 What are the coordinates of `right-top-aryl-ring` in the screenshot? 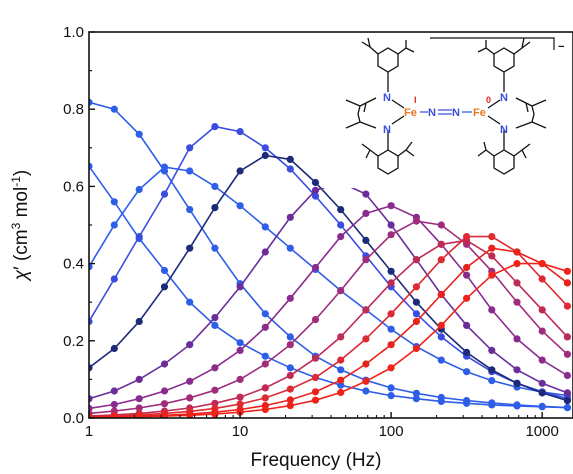 It's located at (504, 60).